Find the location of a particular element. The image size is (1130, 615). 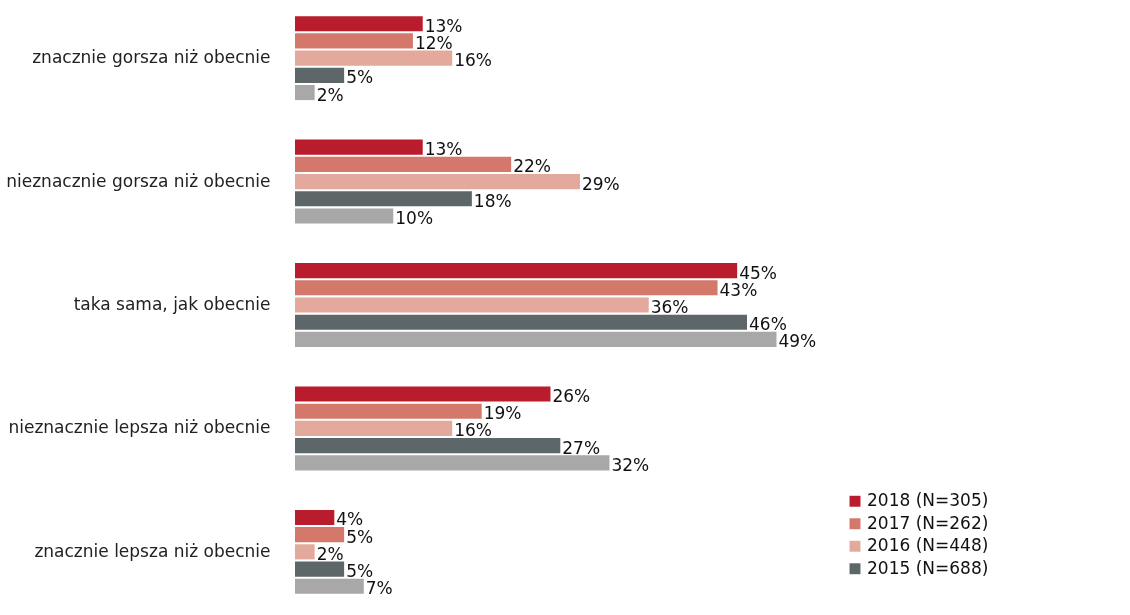

data-label: 13% is located at coordinates (443, 149).